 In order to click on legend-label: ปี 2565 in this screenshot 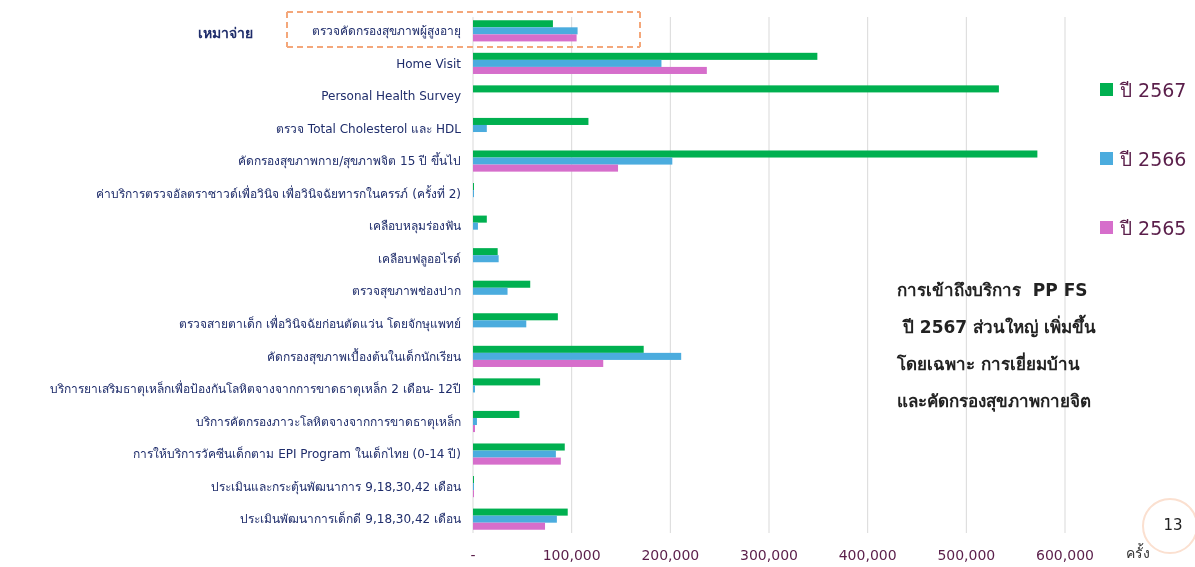, I will do `click(1153, 227)`.